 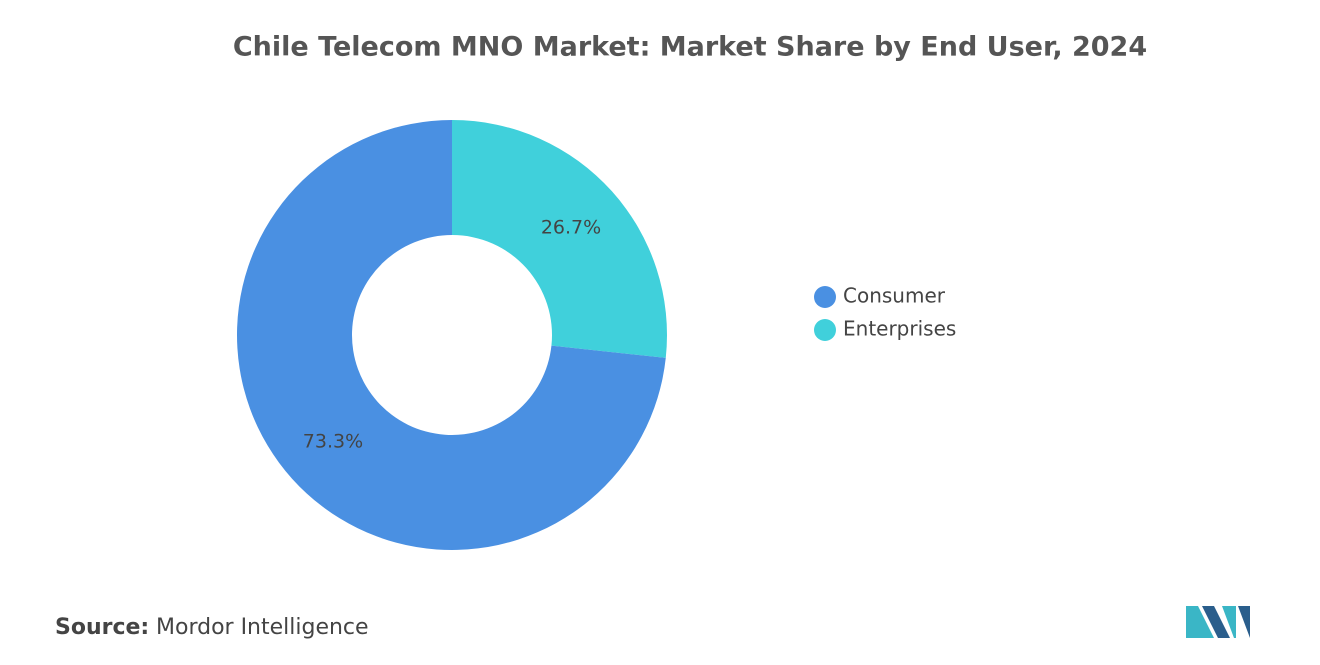 I want to click on donut-slice, so click(x=559, y=239).